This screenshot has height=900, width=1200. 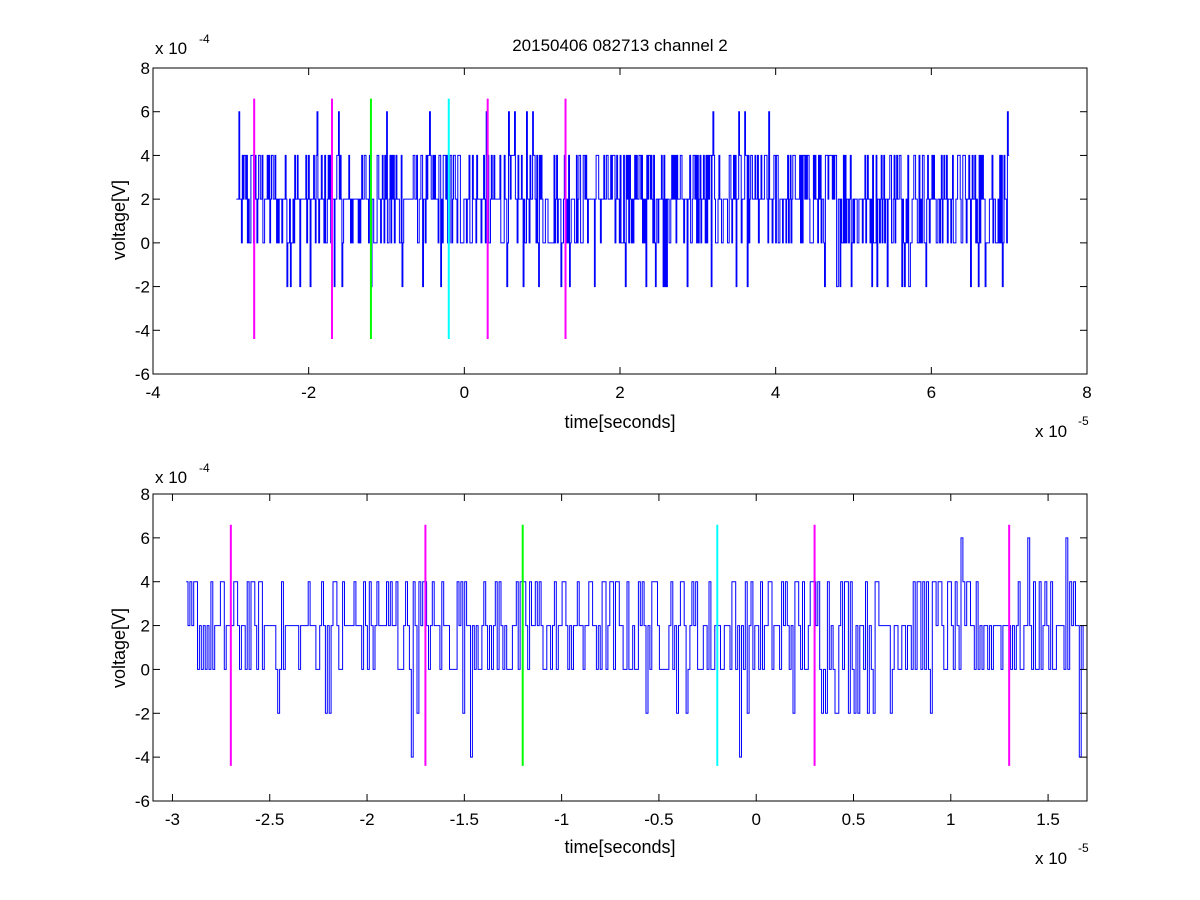 What do you see at coordinates (1048, 819) in the screenshot?
I see `x-tick-label: 1.5` at bounding box center [1048, 819].